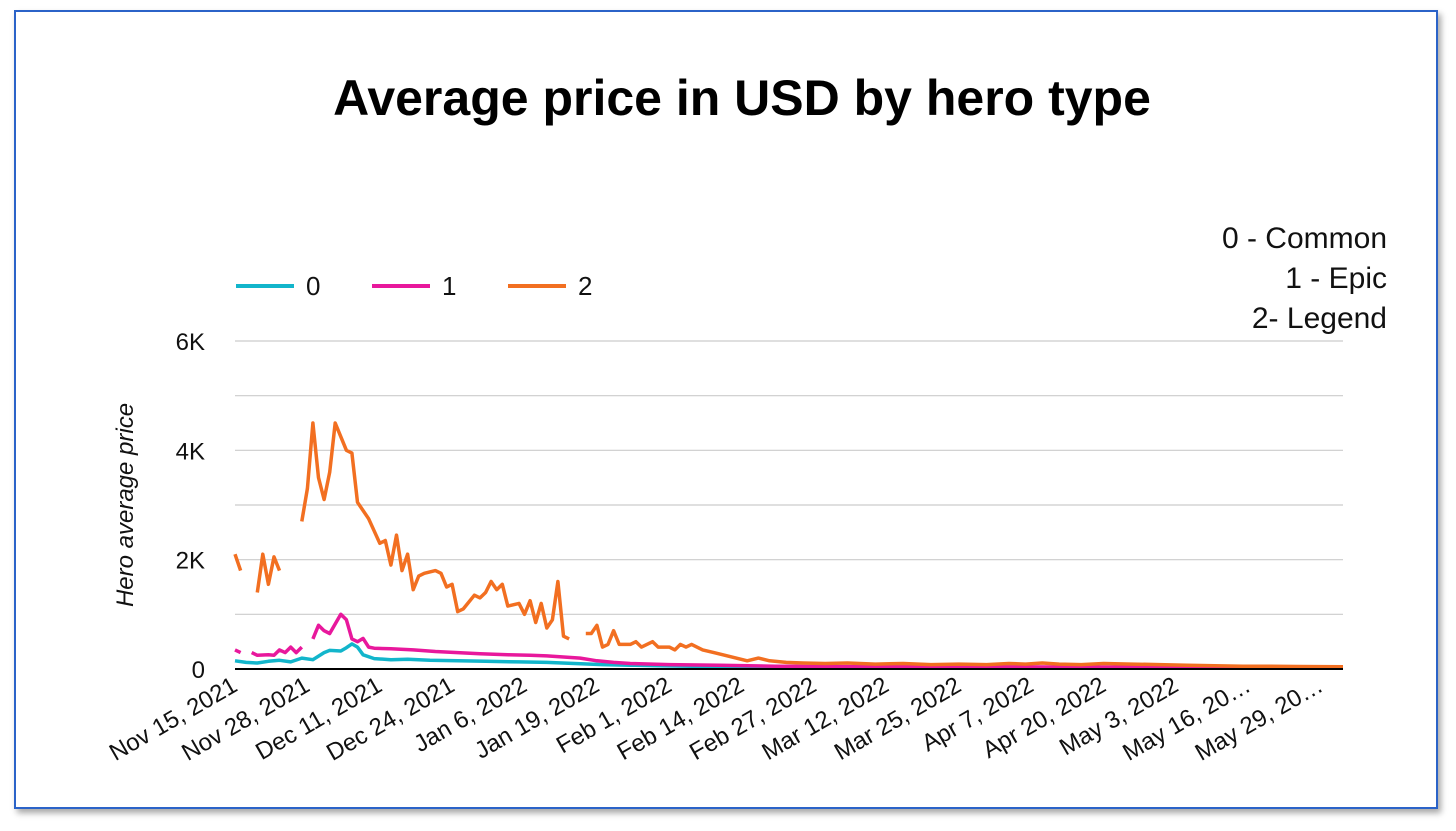  I want to click on y-axis-label: Hero average price, so click(125, 505).